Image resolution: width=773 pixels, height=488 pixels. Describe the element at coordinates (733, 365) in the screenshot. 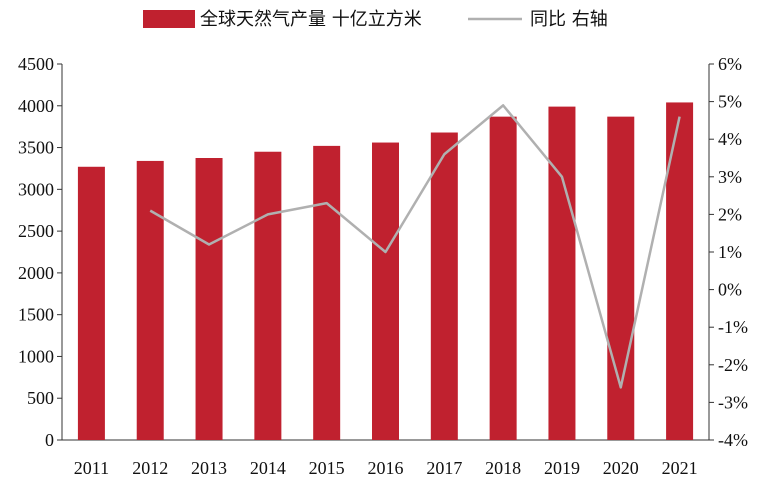

I see `right-tick-label: -2%` at that location.